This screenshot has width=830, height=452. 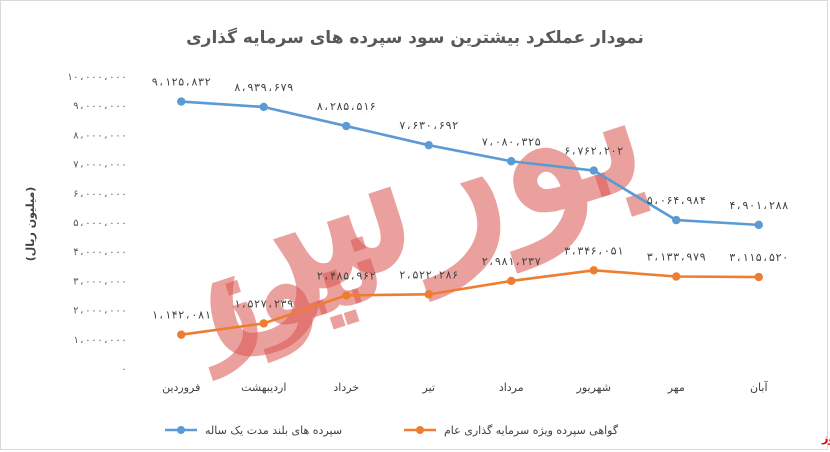 What do you see at coordinates (676, 256) in the screenshot?
I see `data-label: ۳،۱۳۳،۹۷۹` at bounding box center [676, 256].